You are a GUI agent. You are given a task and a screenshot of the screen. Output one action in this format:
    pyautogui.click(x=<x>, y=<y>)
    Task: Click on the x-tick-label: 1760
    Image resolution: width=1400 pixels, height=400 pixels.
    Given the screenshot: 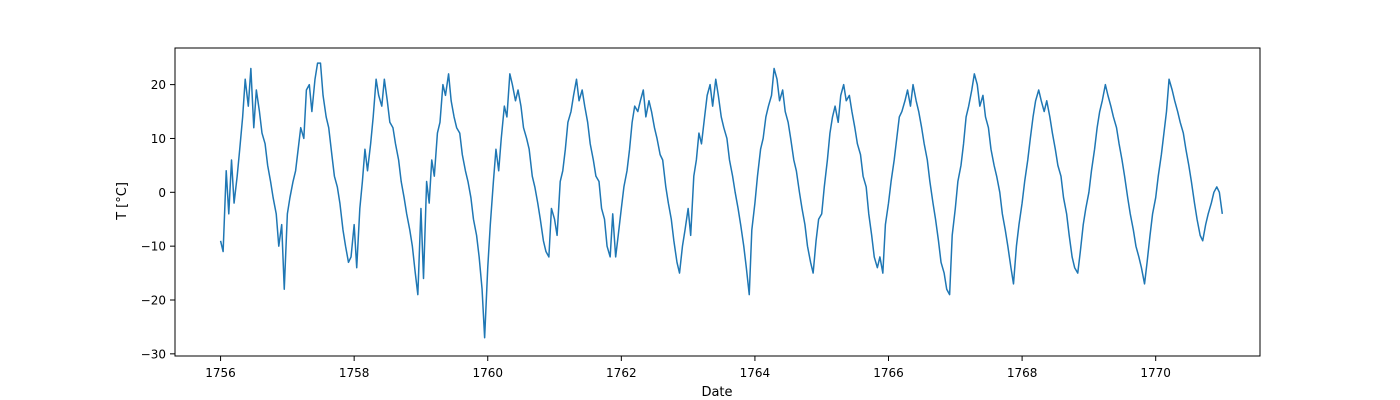 What is the action you would take?
    pyautogui.click(x=487, y=373)
    